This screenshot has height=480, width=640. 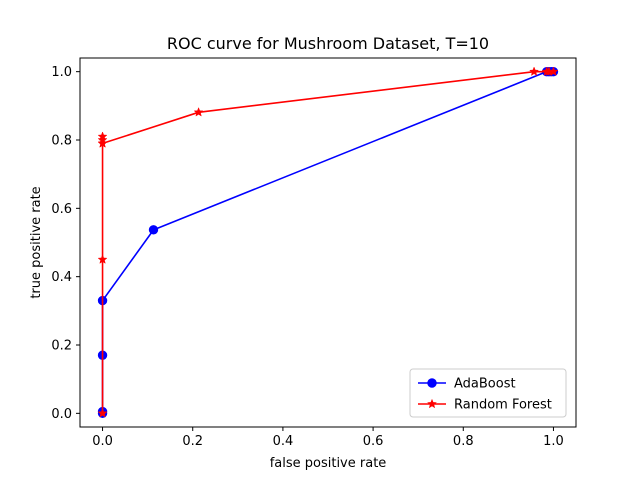 What do you see at coordinates (283, 441) in the screenshot?
I see `x-tick-label: 0.4` at bounding box center [283, 441].